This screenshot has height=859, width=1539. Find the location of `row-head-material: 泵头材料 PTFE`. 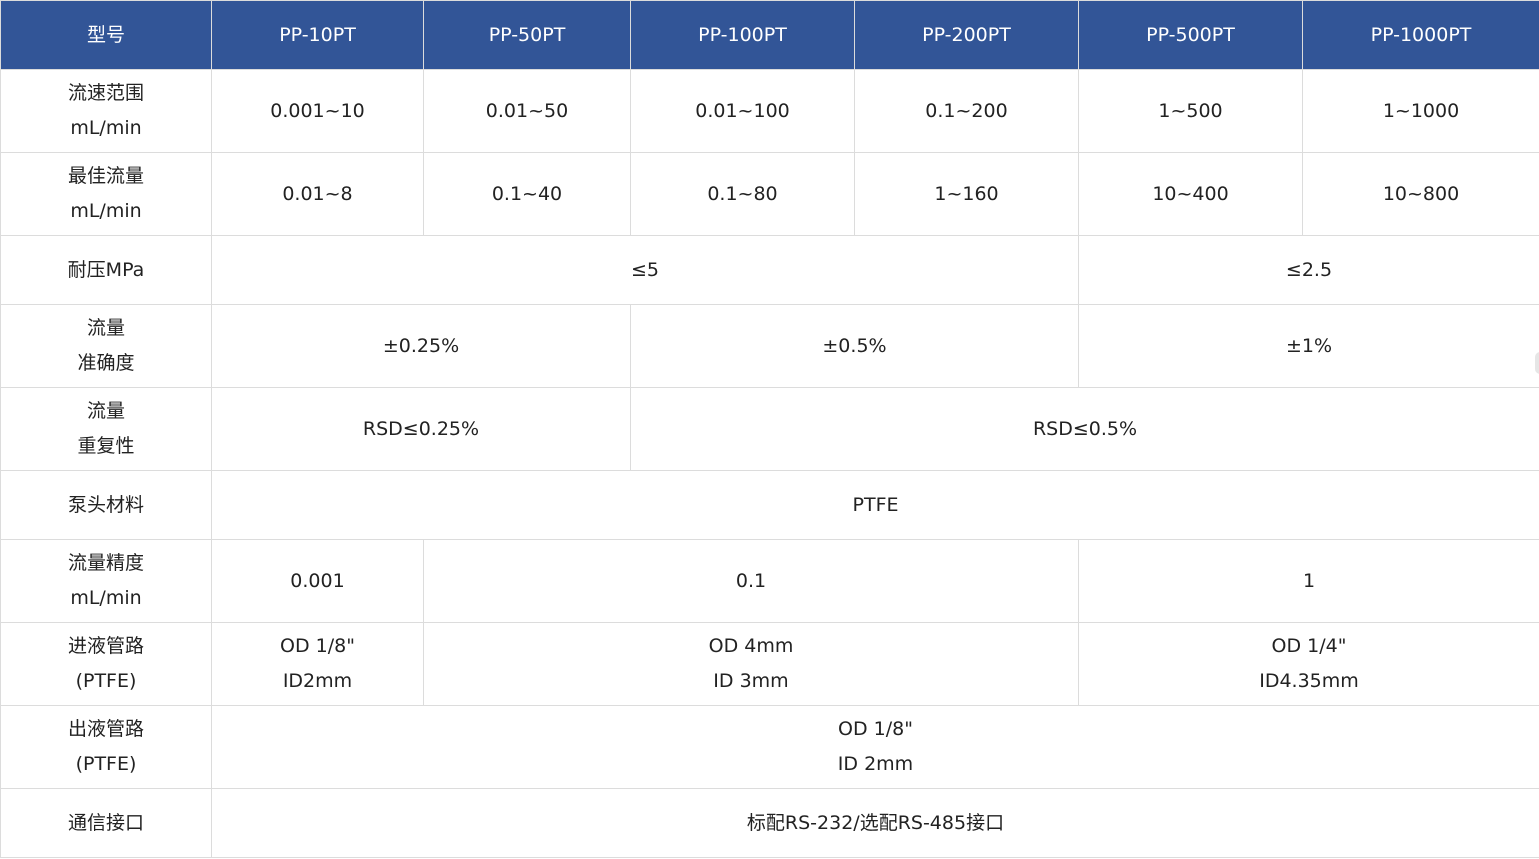

row-head-material: 泵头材料 PTFE is located at coordinates (769, 505).